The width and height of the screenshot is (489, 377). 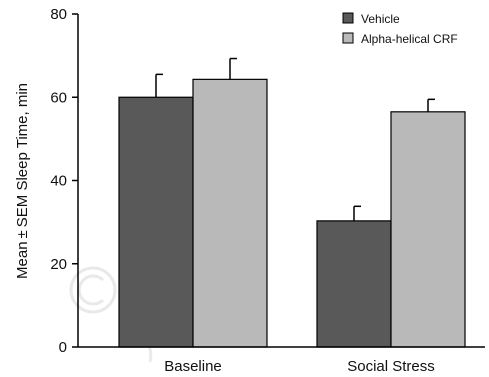 What do you see at coordinates (58, 14) in the screenshot?
I see `y-tick-label: 80` at bounding box center [58, 14].